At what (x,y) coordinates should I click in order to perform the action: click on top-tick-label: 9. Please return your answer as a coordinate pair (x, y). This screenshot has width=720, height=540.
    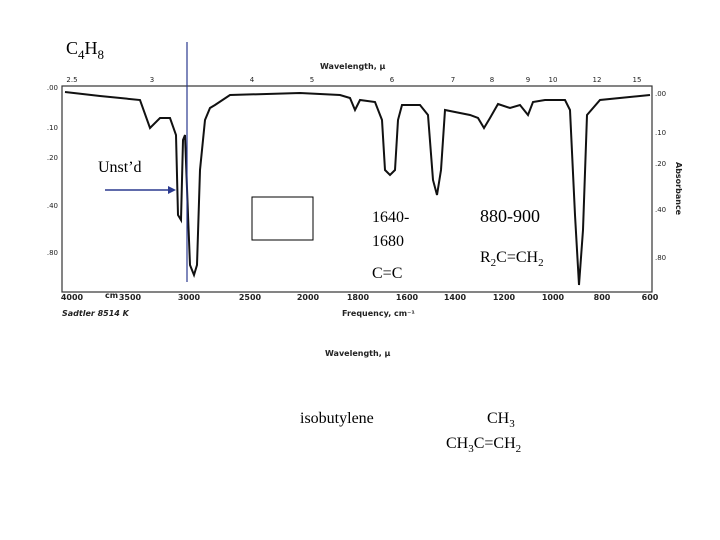
    Looking at the image, I should click on (528, 80).